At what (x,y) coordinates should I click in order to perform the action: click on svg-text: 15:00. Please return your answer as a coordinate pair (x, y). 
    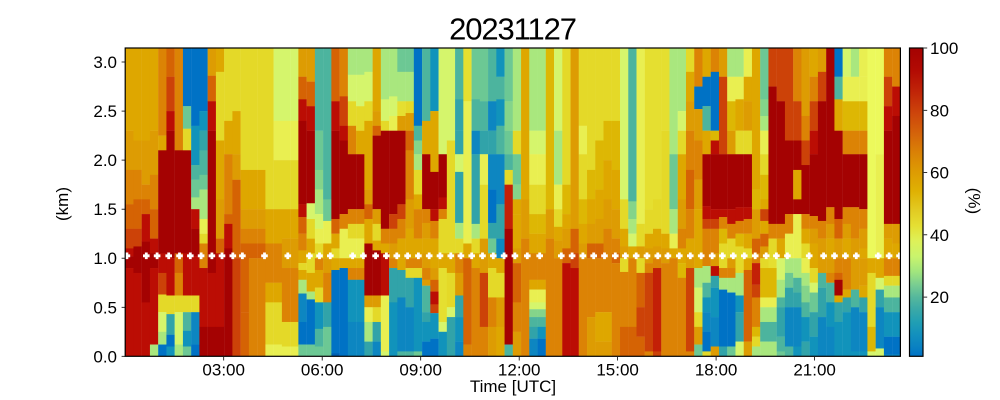
    Looking at the image, I should click on (617, 370).